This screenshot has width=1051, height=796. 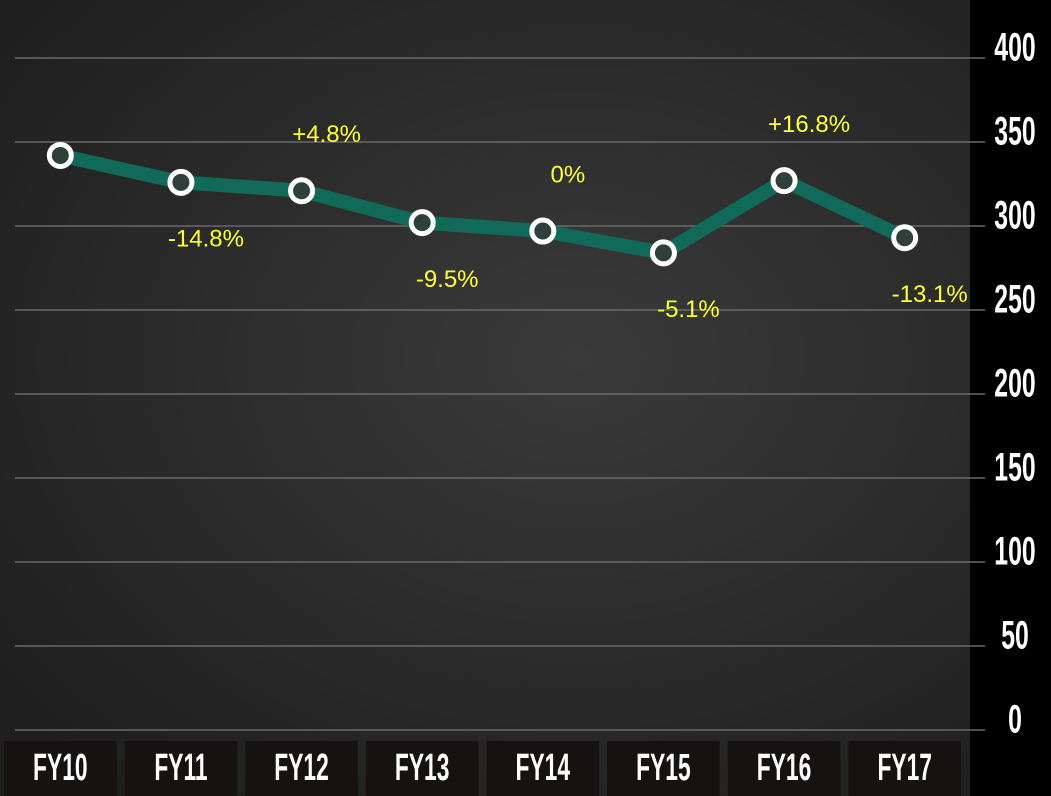 I want to click on y-tick-label: 300, so click(x=1014, y=216).